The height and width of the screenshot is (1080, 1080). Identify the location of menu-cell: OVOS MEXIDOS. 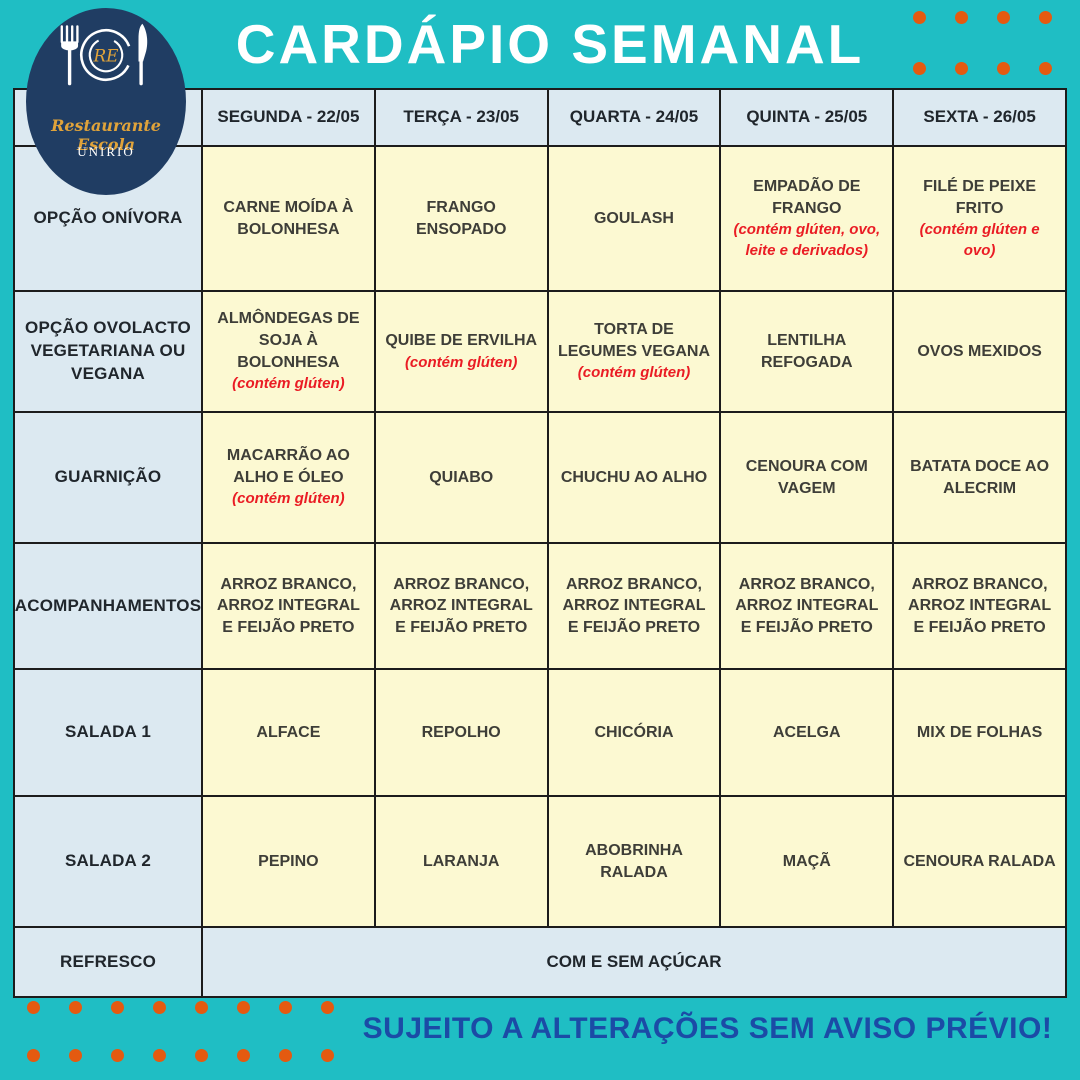
(979, 351).